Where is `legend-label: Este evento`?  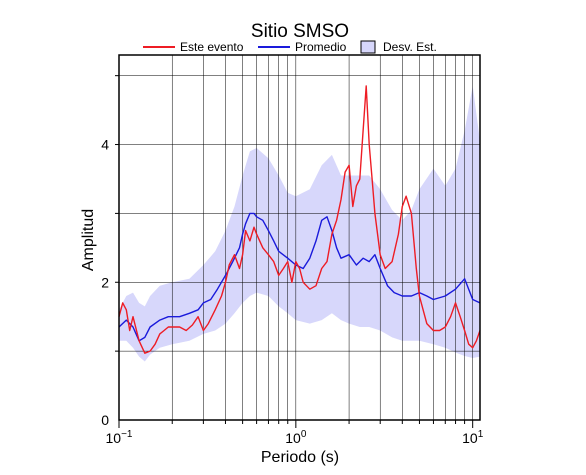
legend-label: Este evento is located at coordinates (212, 47).